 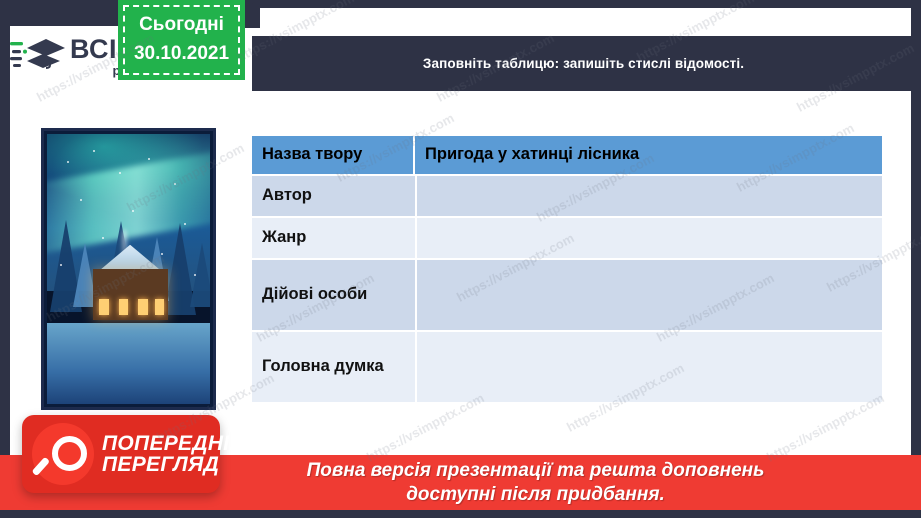 What do you see at coordinates (181, 24) in the screenshot?
I see `today-label: Сьогодні` at bounding box center [181, 24].